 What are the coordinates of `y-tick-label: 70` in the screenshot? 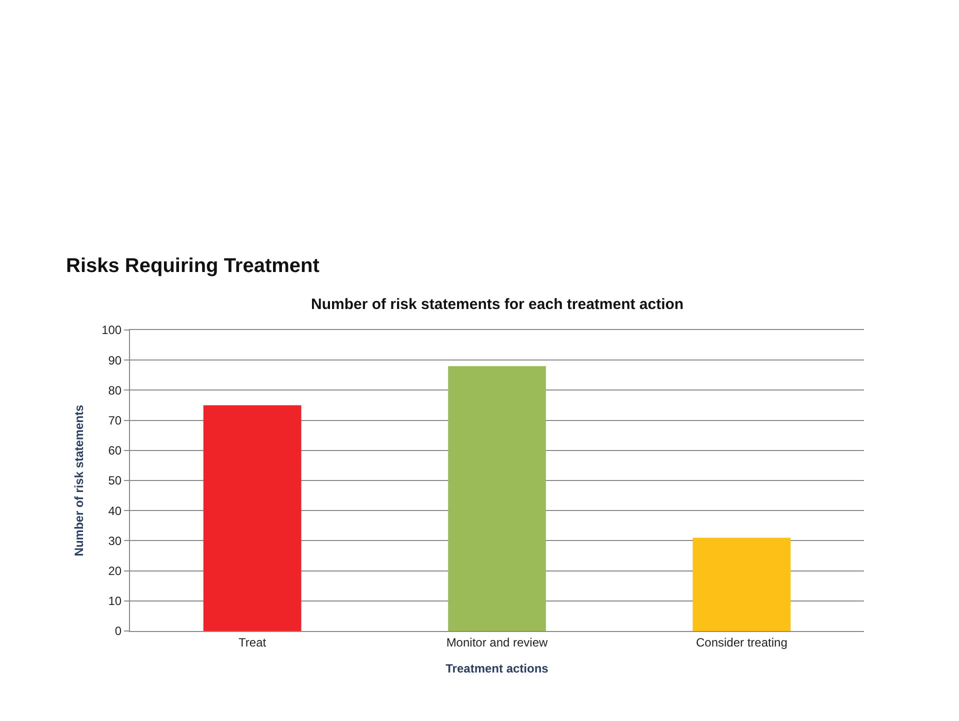 It's located at (115, 421).